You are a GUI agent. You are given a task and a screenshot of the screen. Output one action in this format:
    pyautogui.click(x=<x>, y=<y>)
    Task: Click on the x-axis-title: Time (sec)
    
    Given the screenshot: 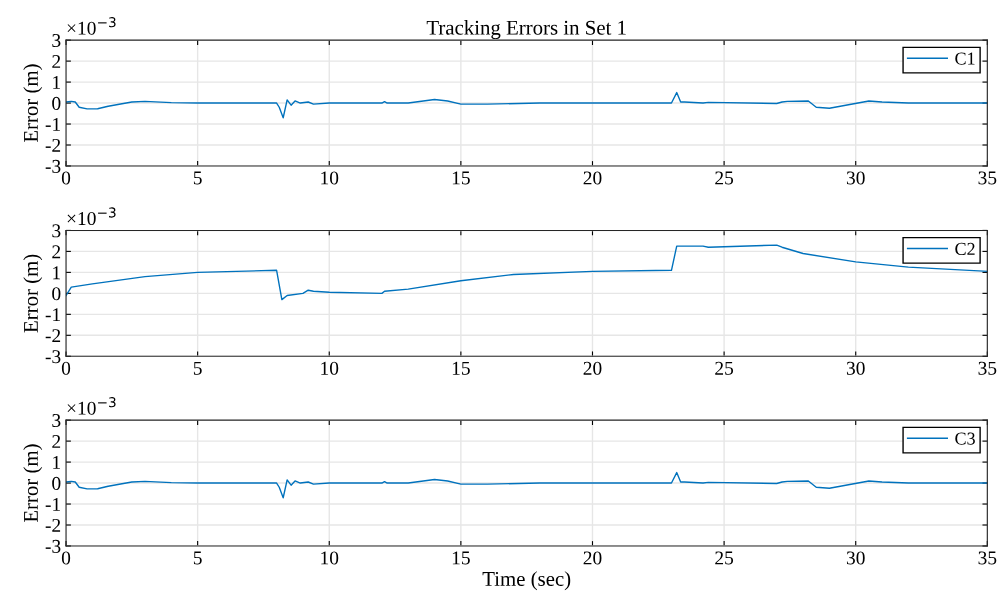 What is the action you would take?
    pyautogui.click(x=526, y=581)
    